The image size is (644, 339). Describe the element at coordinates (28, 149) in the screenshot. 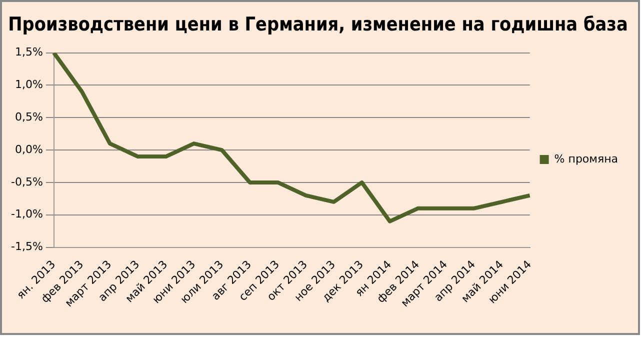

I see `y-tick-label: 0,0%` at that location.